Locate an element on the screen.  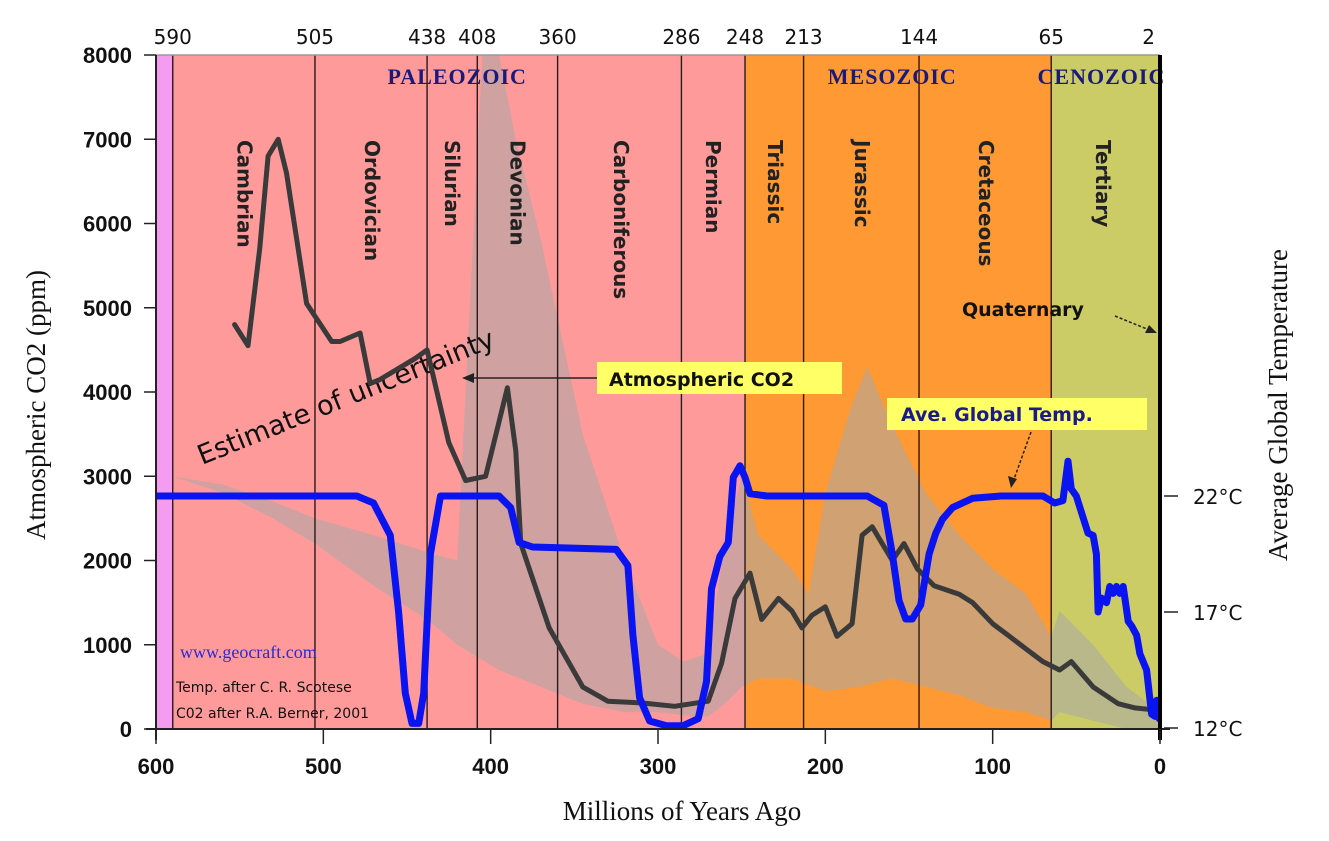
period-label: Triassic is located at coordinates (775, 182).